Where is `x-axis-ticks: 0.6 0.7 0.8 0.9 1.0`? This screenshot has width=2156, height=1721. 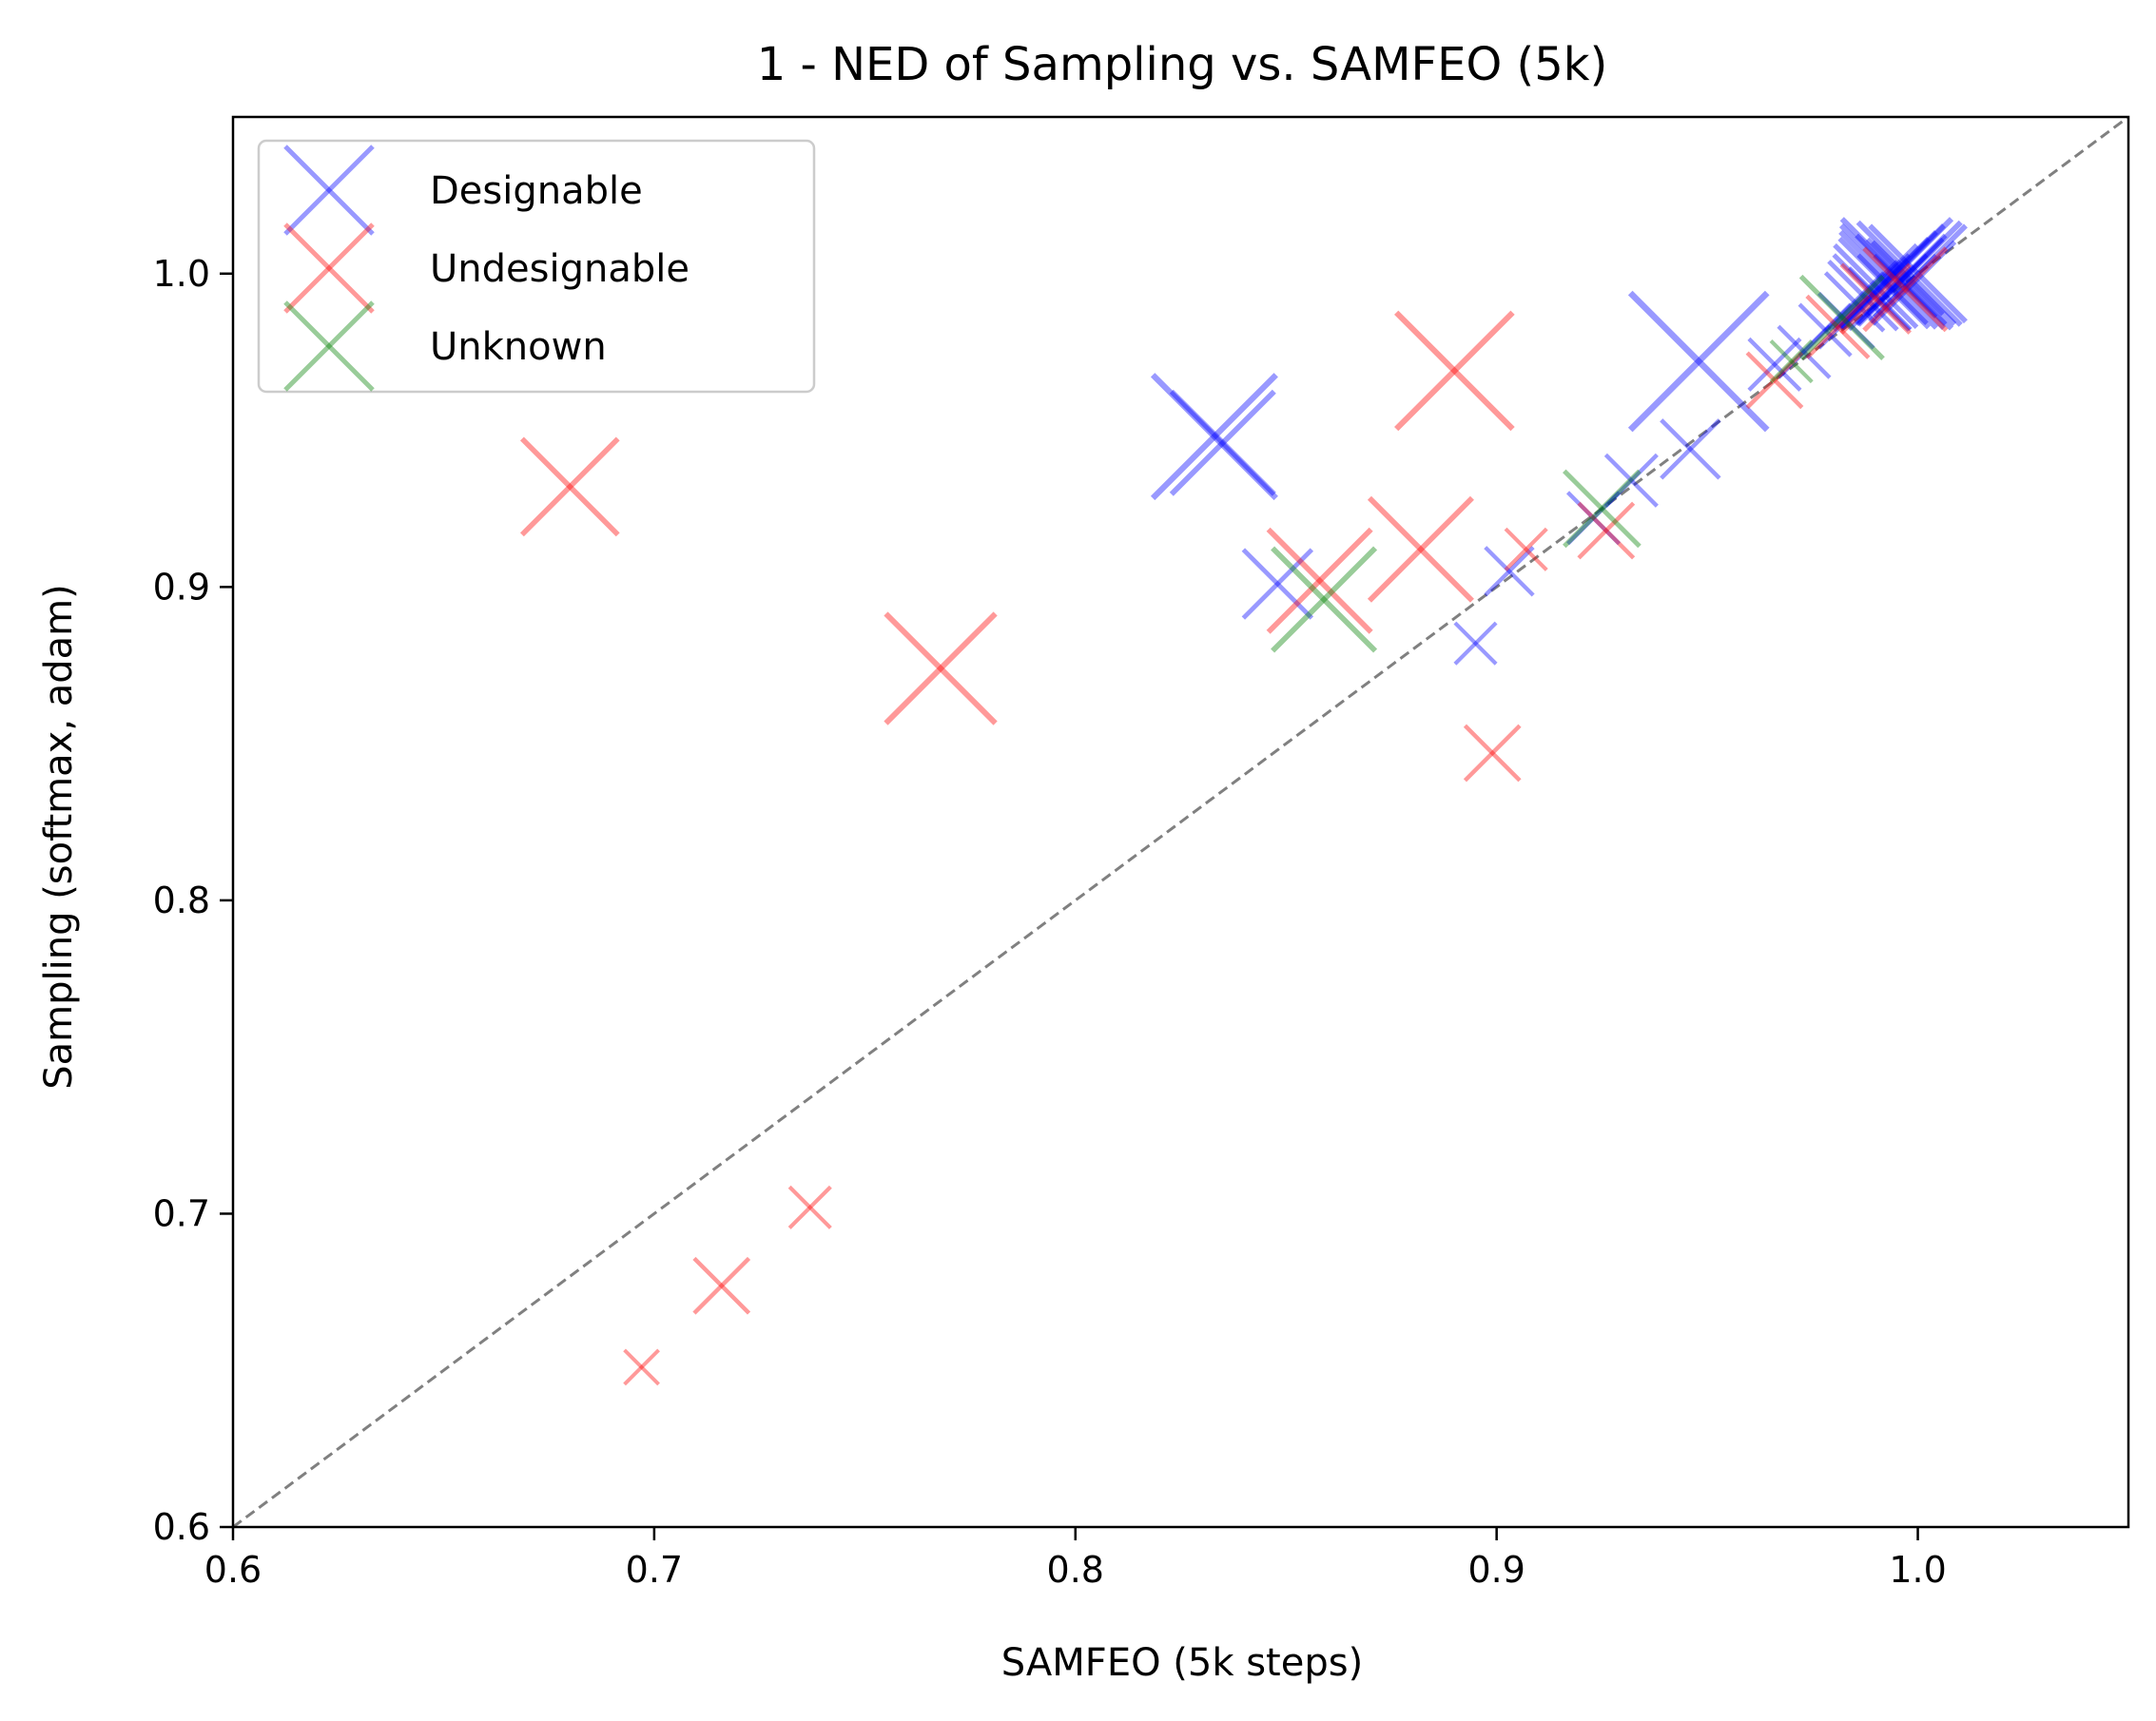 x-axis-ticks: 0.6 0.7 0.8 0.9 1.0 is located at coordinates (1075, 1559).